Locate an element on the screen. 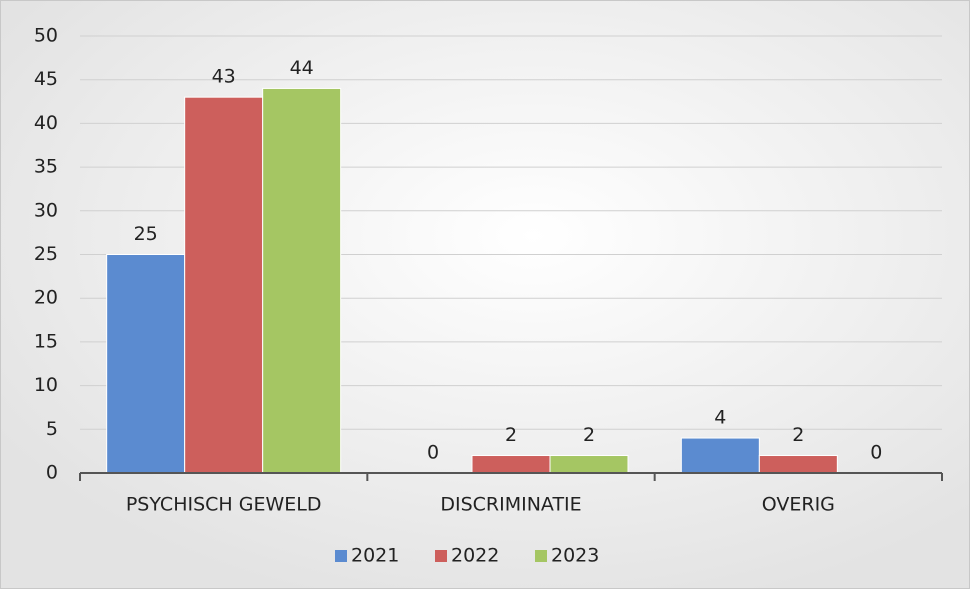 The width and height of the screenshot is (970, 589). y-tick-label: 45 is located at coordinates (46, 79).